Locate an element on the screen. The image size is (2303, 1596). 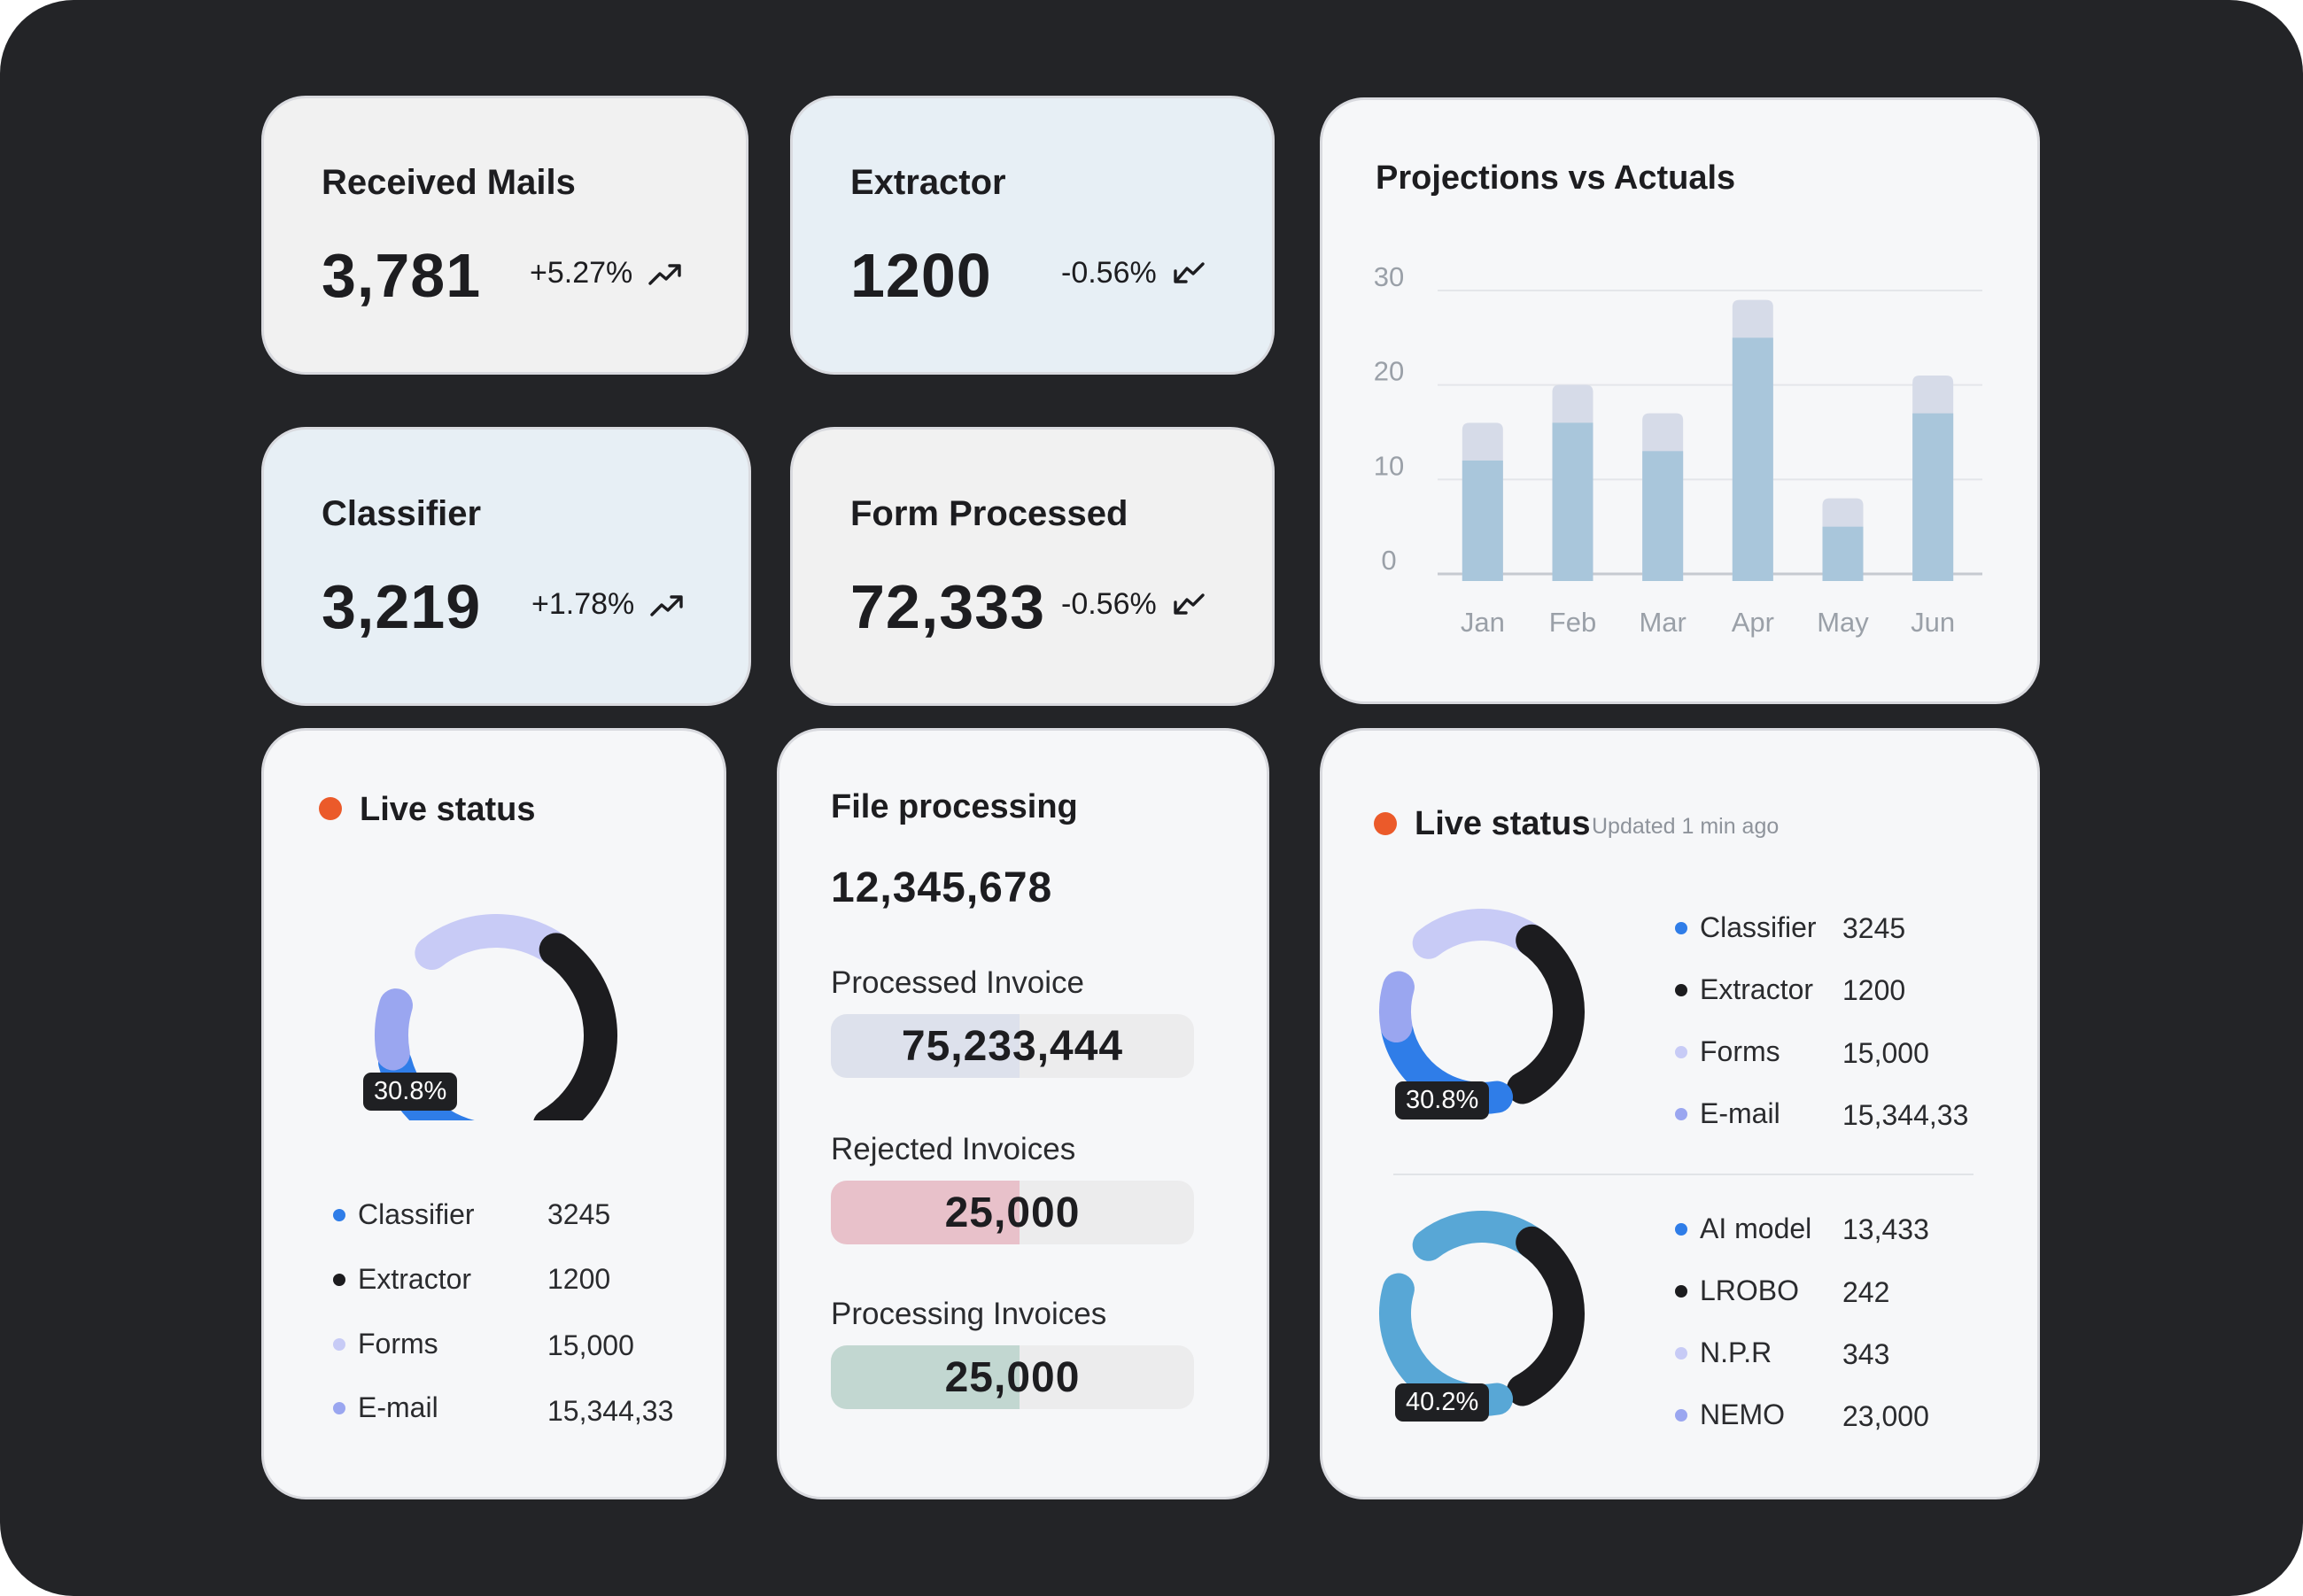
file-processing-title: File processing is located at coordinates (954, 807).